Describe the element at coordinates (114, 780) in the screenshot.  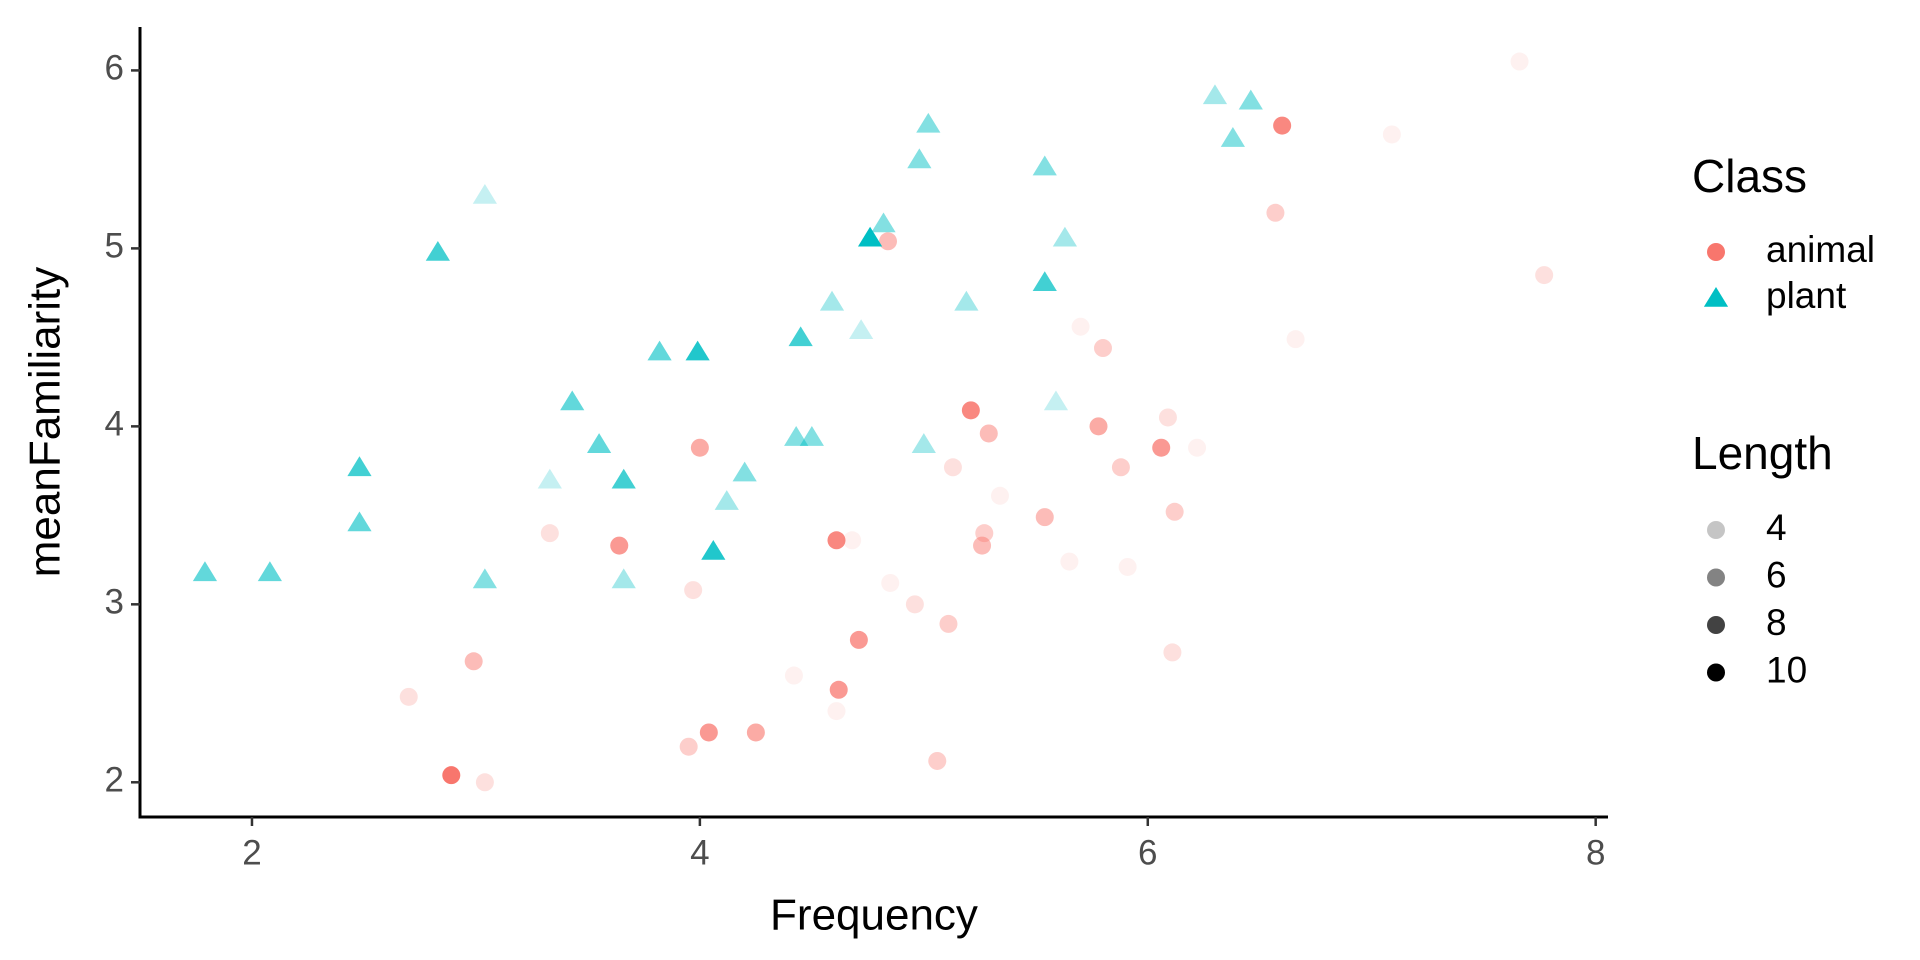
I see `y-tick-label: 2` at that location.